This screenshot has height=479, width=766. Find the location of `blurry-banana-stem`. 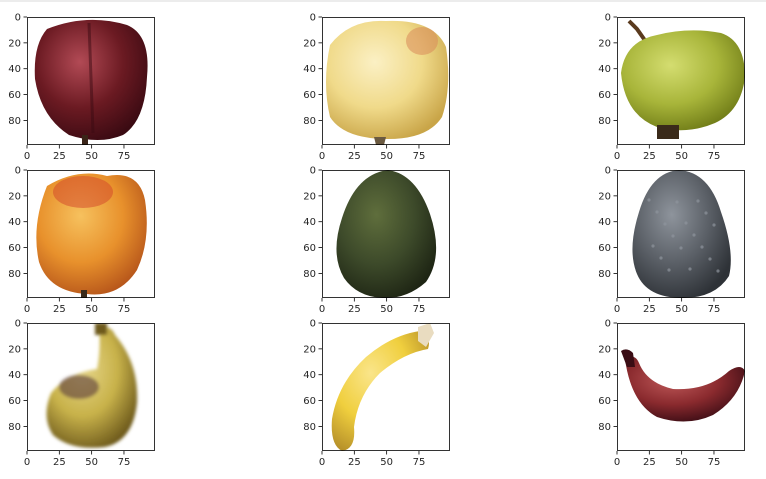

blurry-banana-stem is located at coordinates (101, 329).